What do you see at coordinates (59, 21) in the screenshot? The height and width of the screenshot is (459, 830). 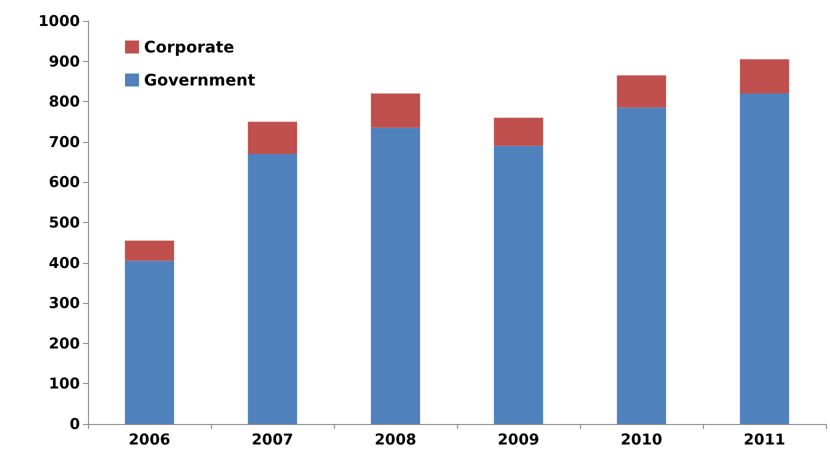 I see `y-tick-label: 1000` at bounding box center [59, 21].